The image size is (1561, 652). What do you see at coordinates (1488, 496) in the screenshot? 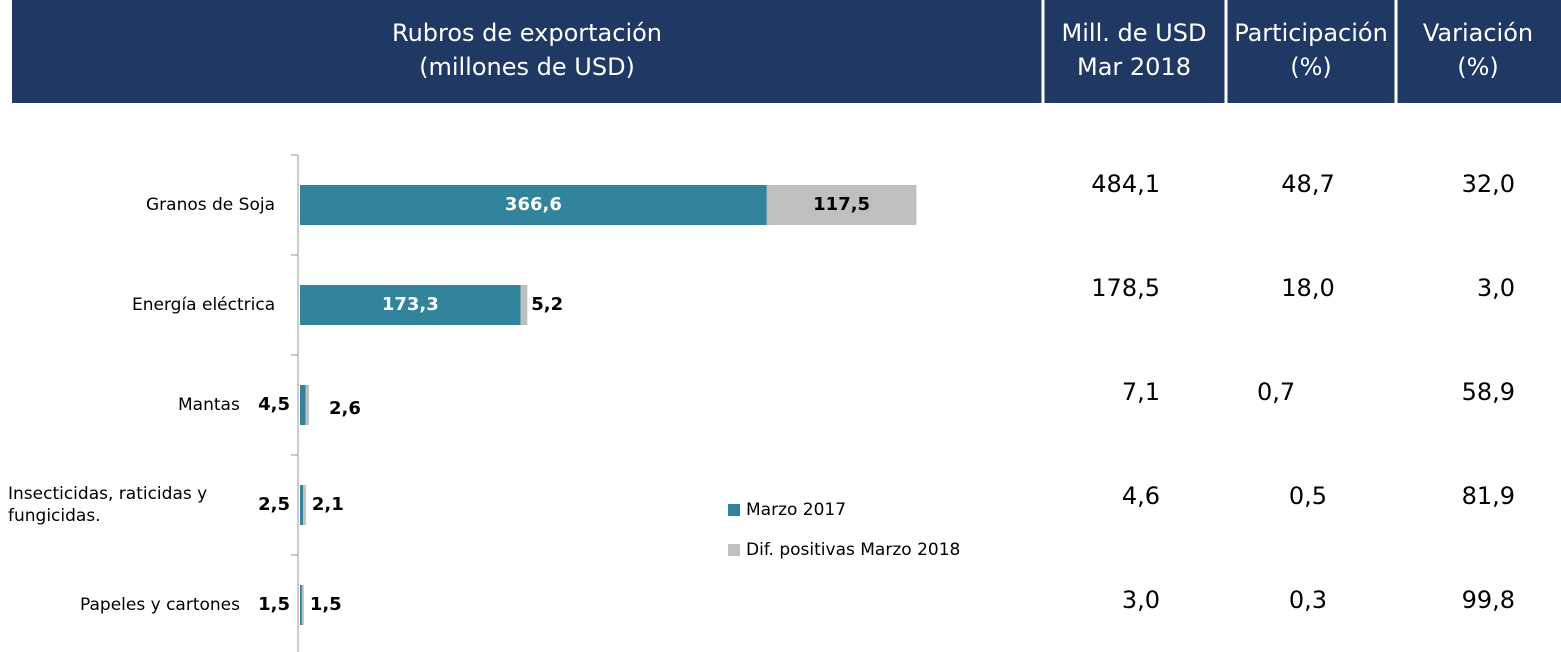
I see `table-cell: 81,9` at bounding box center [1488, 496].